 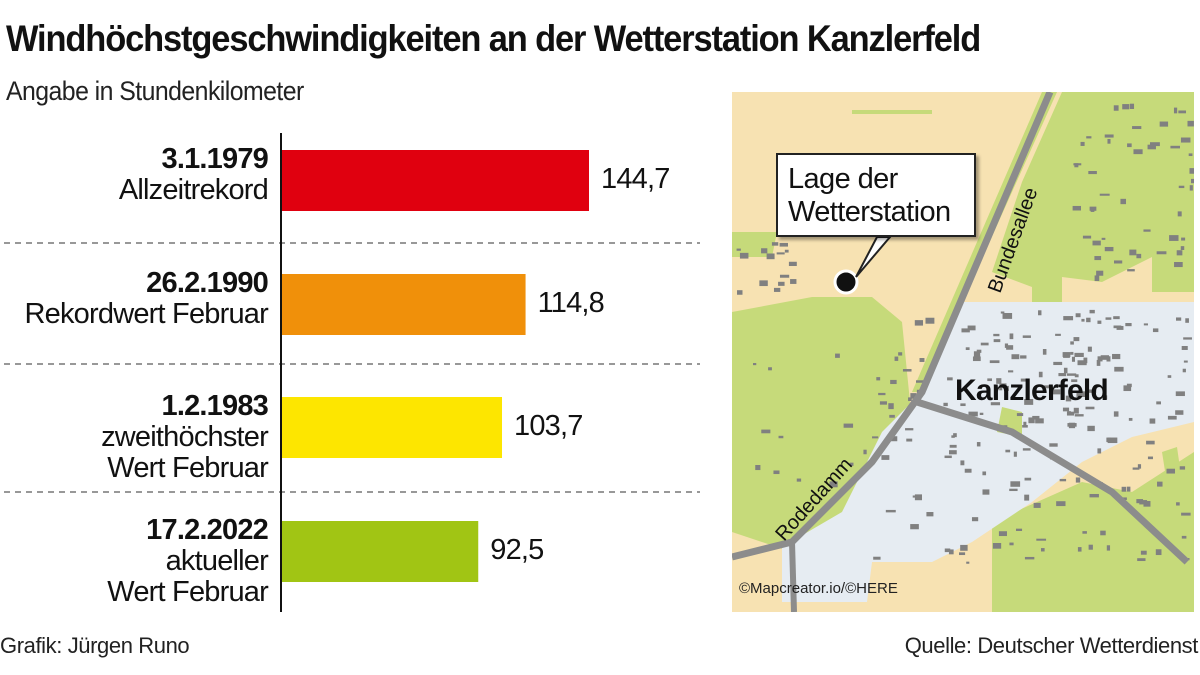 What do you see at coordinates (635, 179) in the screenshot?
I see `value-label: 144,7` at bounding box center [635, 179].